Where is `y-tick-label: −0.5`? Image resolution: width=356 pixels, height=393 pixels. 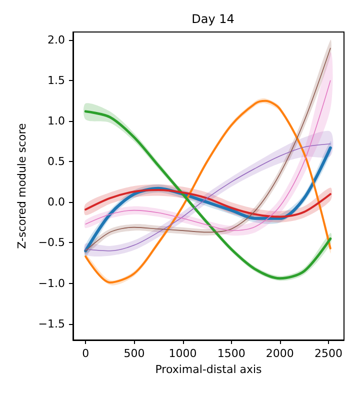 y-tick-label: −0.5 is located at coordinates (51, 243).